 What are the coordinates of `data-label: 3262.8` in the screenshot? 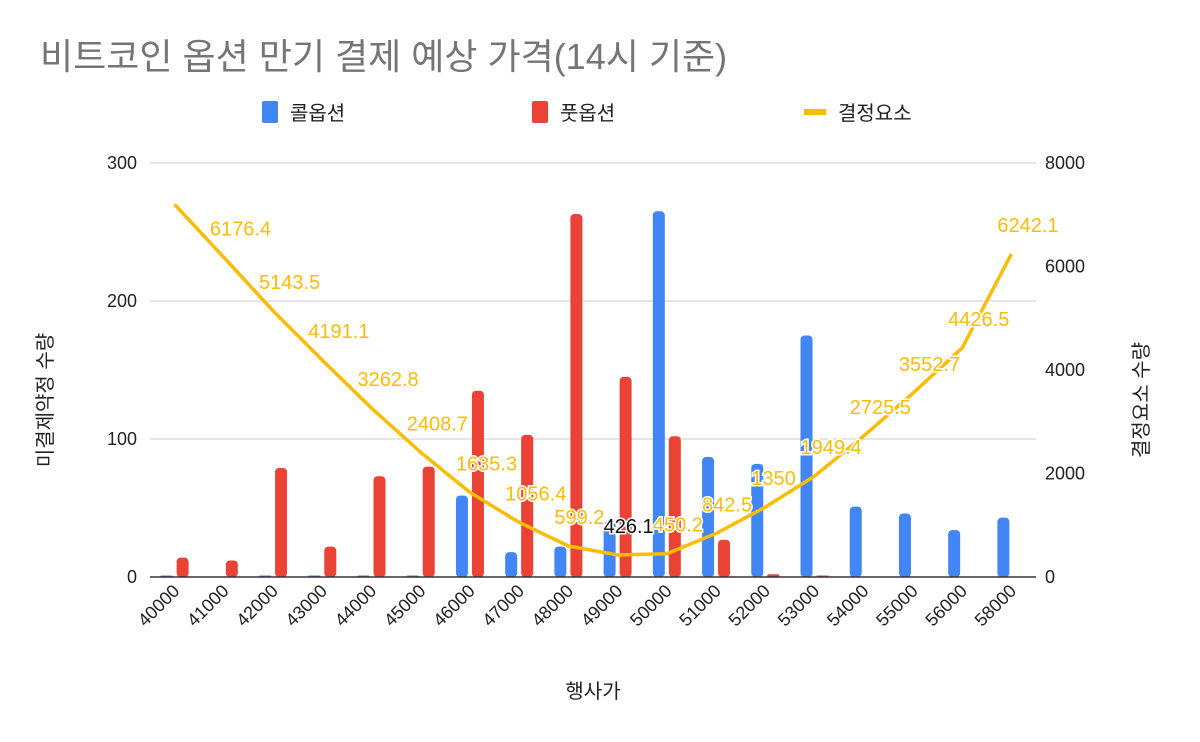 It's located at (388, 380).